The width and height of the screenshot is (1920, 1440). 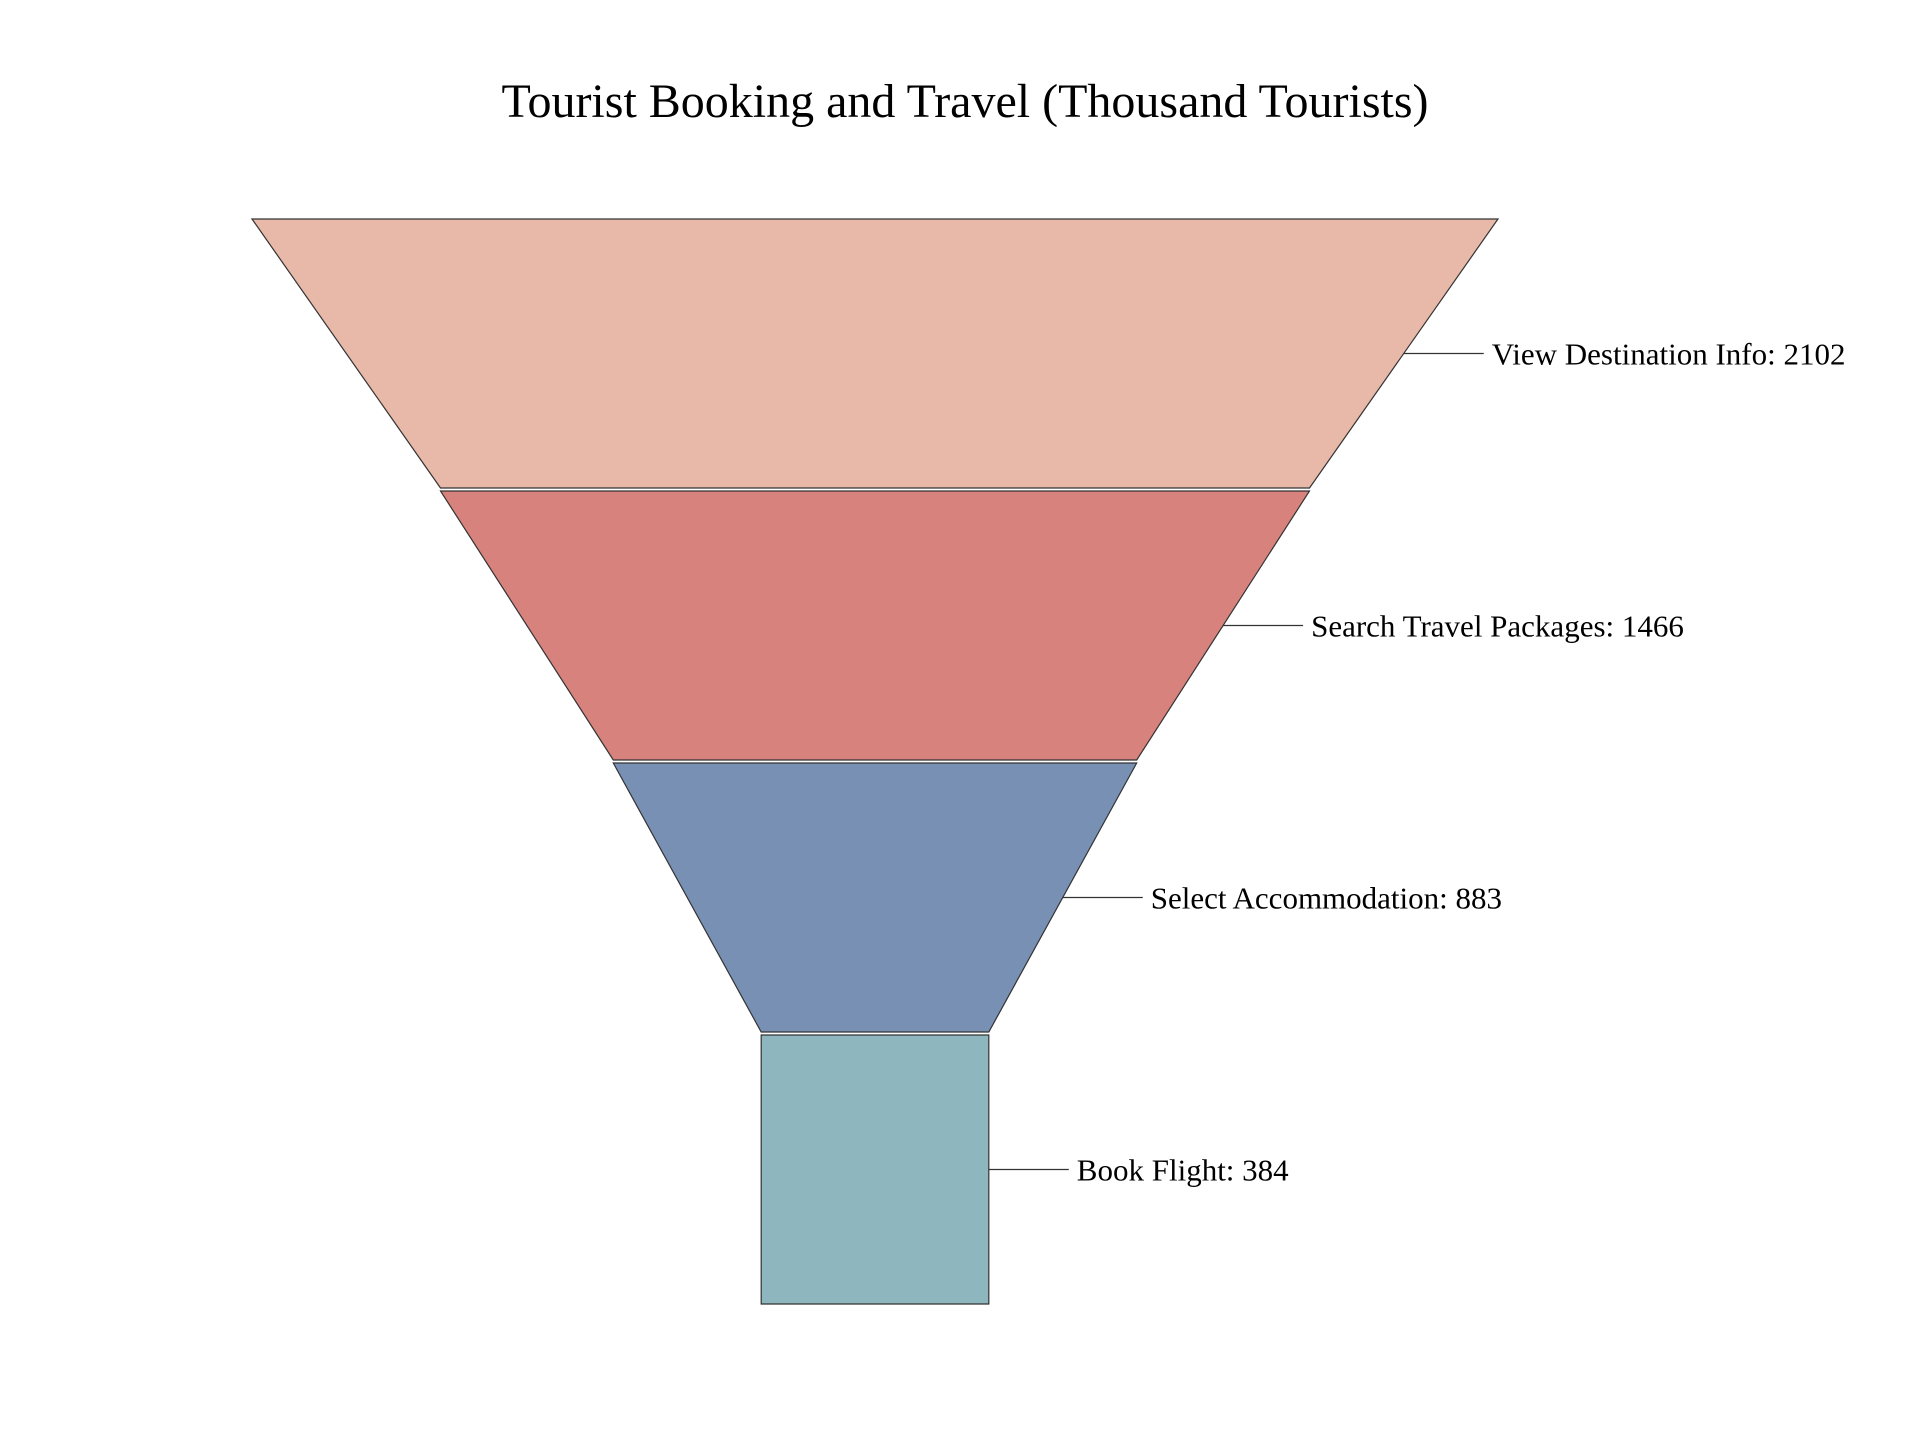 What do you see at coordinates (1669, 354) in the screenshot?
I see `stage-label-1: View Destination Info: 2102` at bounding box center [1669, 354].